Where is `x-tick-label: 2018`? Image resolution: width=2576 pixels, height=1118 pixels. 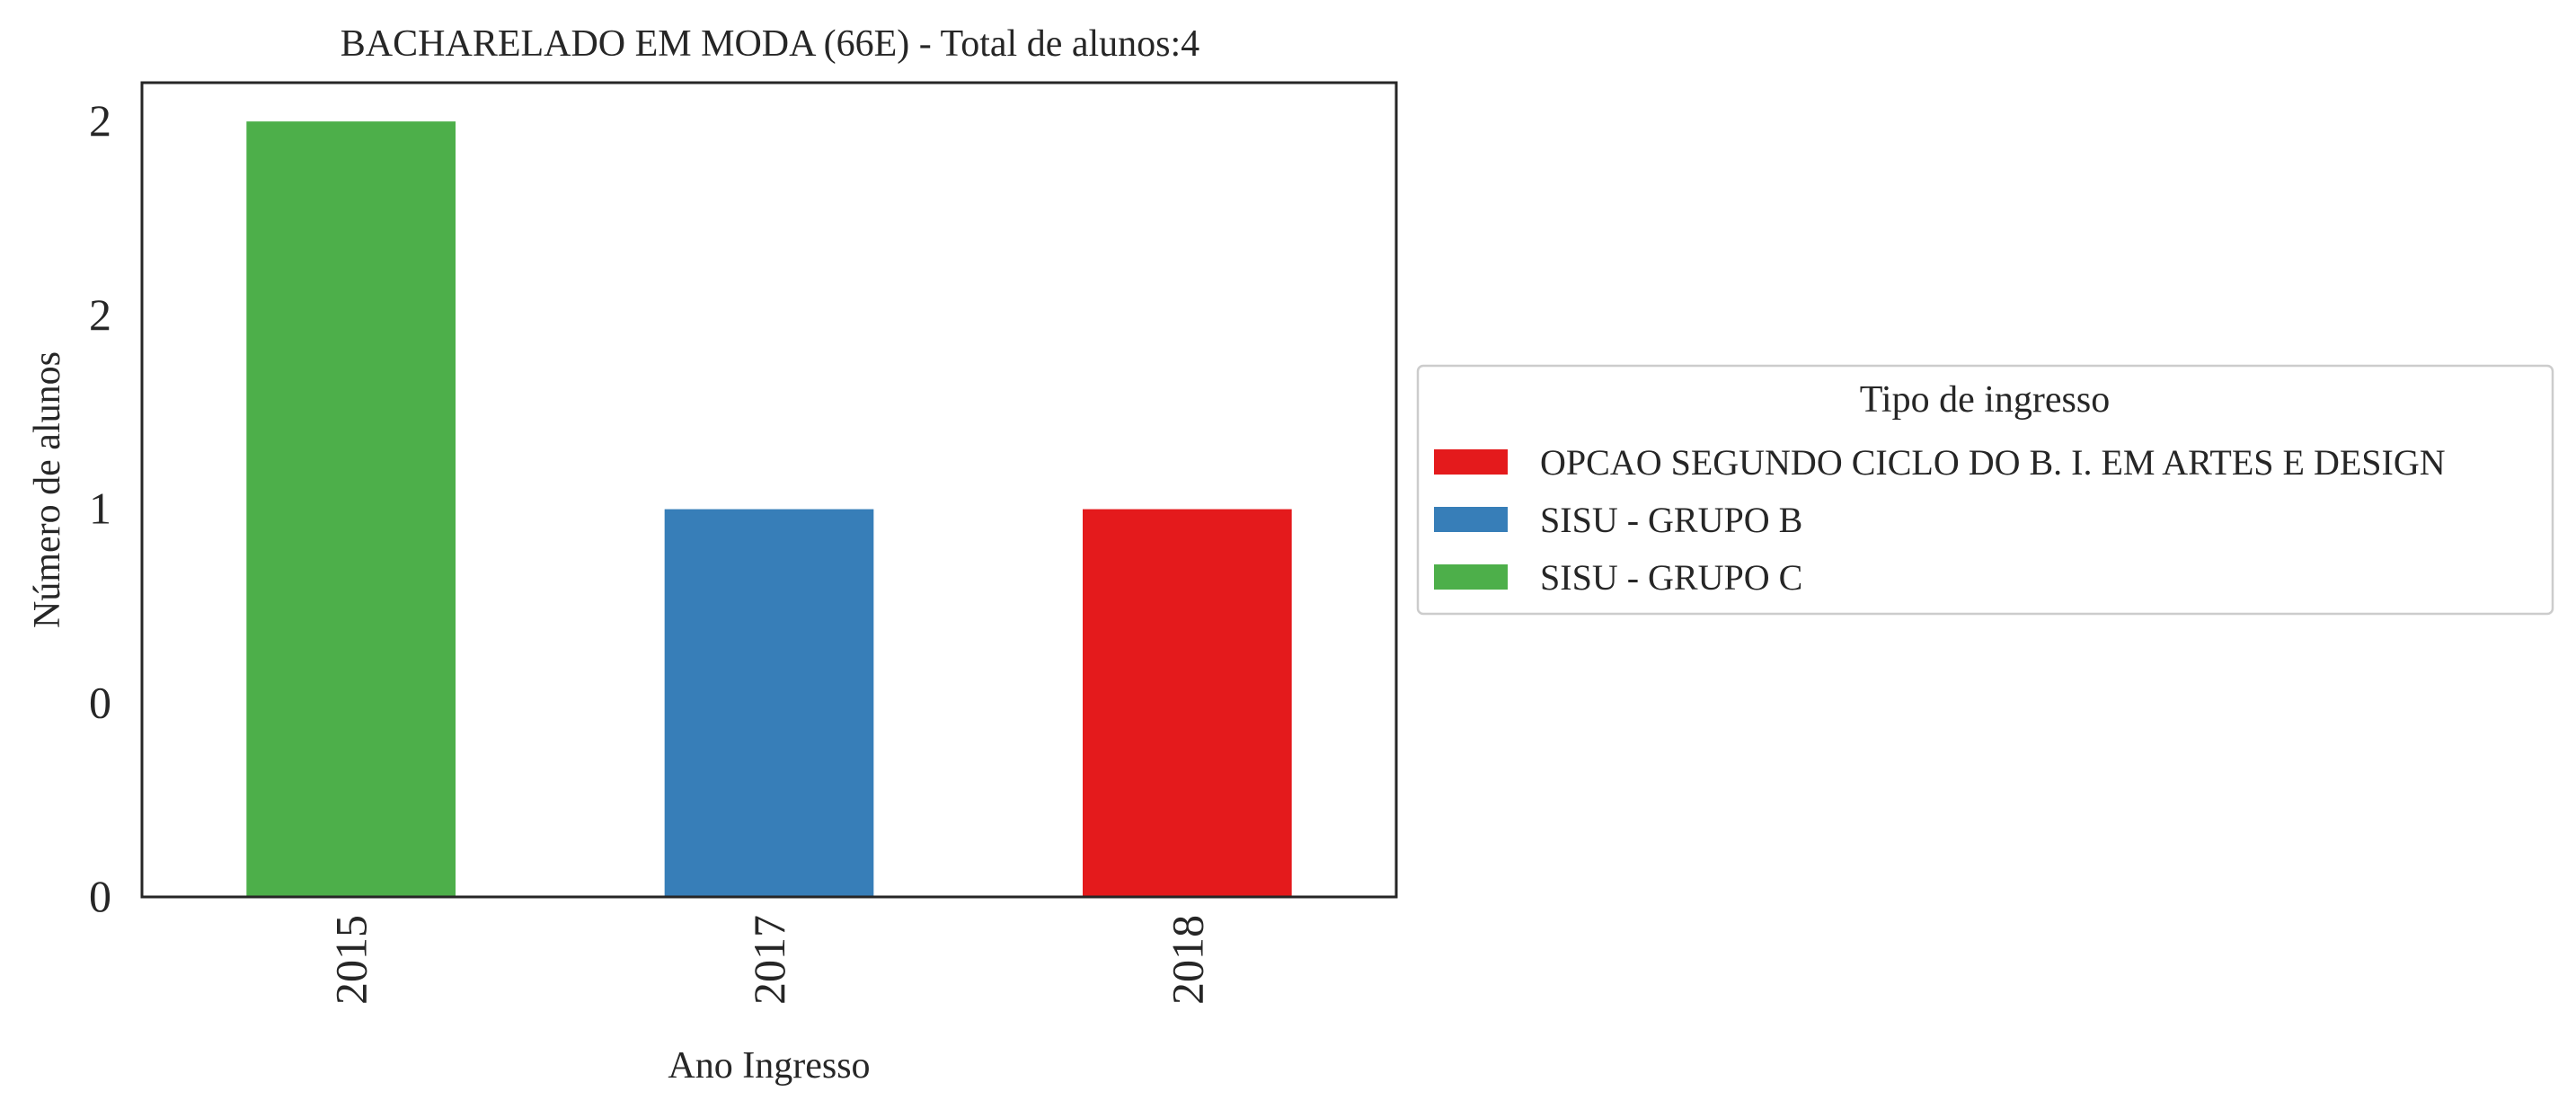 x-tick-label: 2018 is located at coordinates (1187, 960).